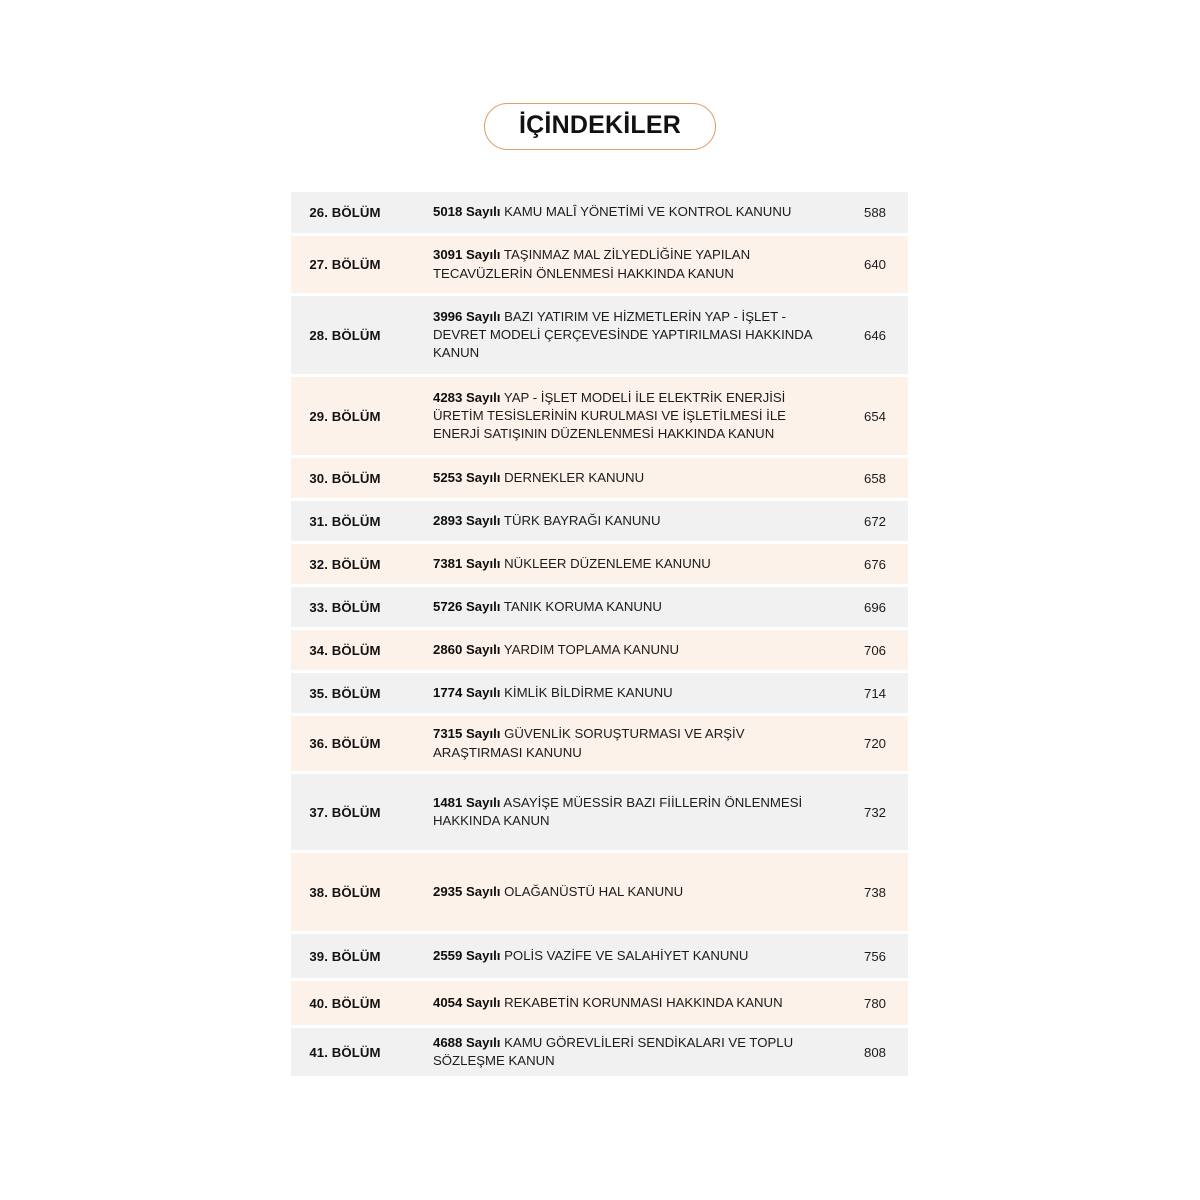 The height and width of the screenshot is (1200, 1200). I want to click on page-title: İÇİNDEKİLER, so click(600, 125).